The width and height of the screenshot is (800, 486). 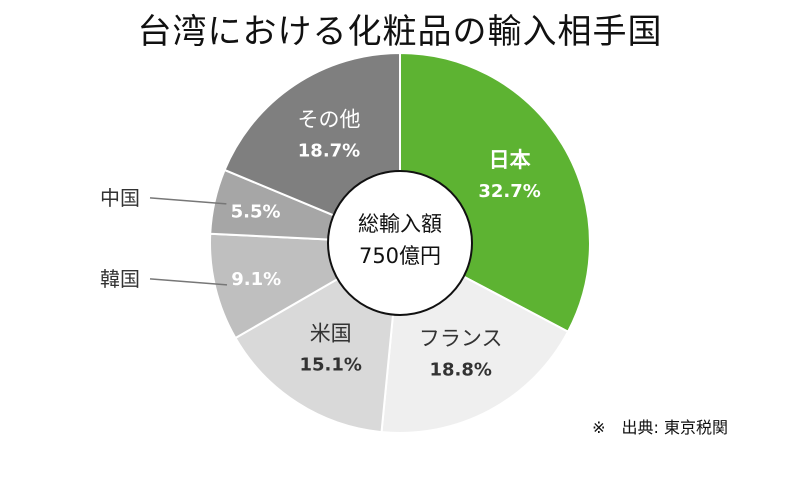 What do you see at coordinates (329, 151) in the screenshot?
I see `slice-value-5: 18.7%` at bounding box center [329, 151].